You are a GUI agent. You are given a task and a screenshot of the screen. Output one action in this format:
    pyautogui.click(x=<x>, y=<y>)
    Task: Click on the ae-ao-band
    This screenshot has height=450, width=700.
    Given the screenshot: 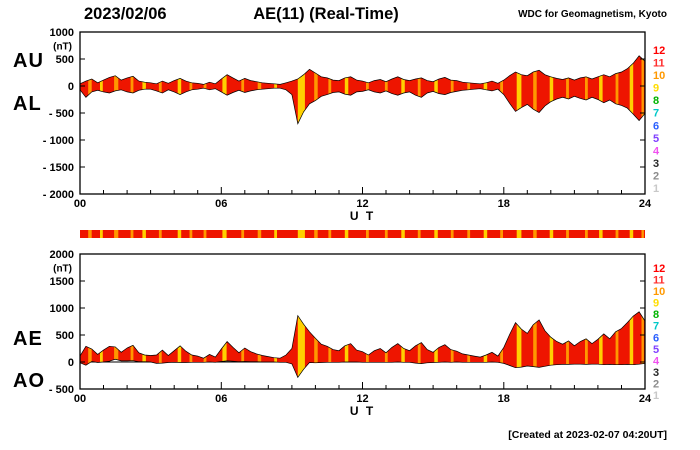 What is the action you would take?
    pyautogui.click(x=362, y=344)
    